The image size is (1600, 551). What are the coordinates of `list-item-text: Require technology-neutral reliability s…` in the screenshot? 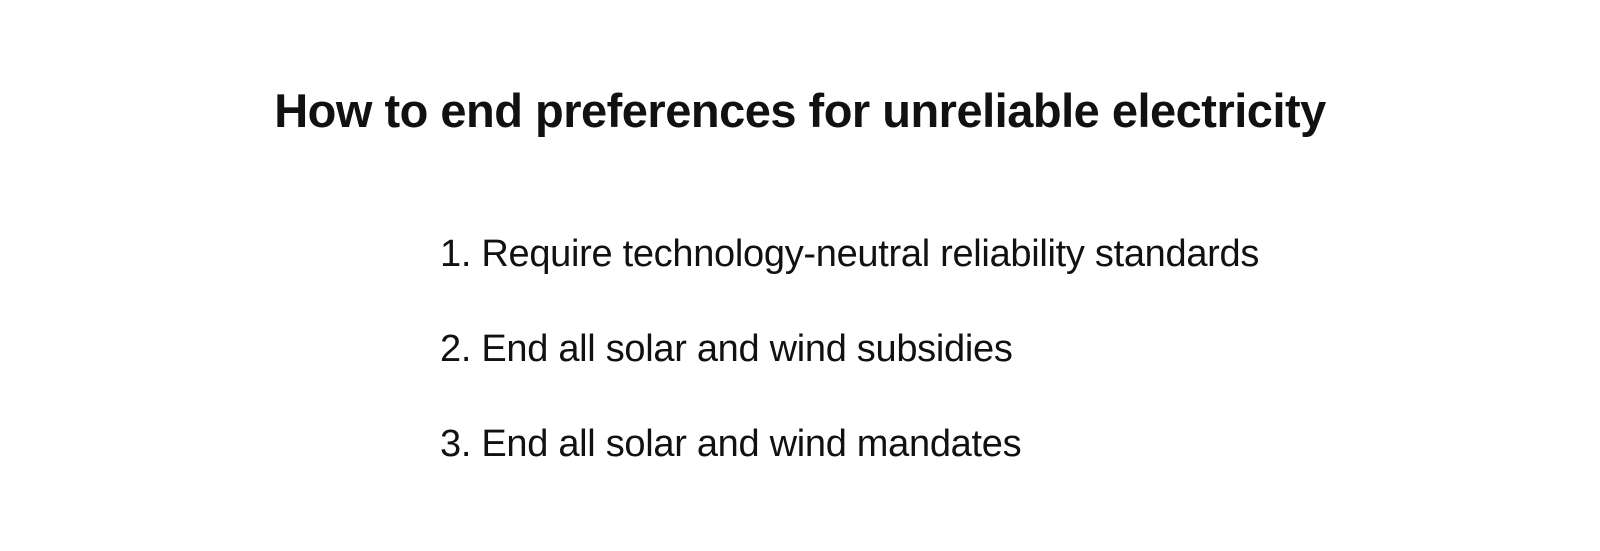 It's located at (870, 254).